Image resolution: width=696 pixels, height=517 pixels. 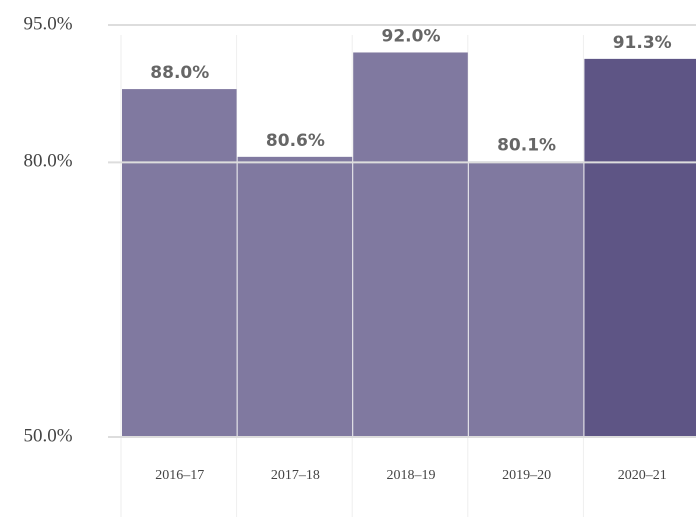 What do you see at coordinates (642, 475) in the screenshot?
I see `x-tick-label: 2020–21` at bounding box center [642, 475].